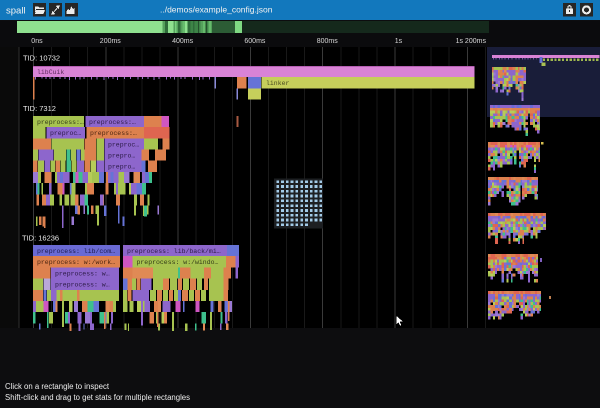 This screenshot has width=600, height=408. Describe the element at coordinates (471, 41) in the screenshot. I see `svg-text: 1s 200ms` at that location.